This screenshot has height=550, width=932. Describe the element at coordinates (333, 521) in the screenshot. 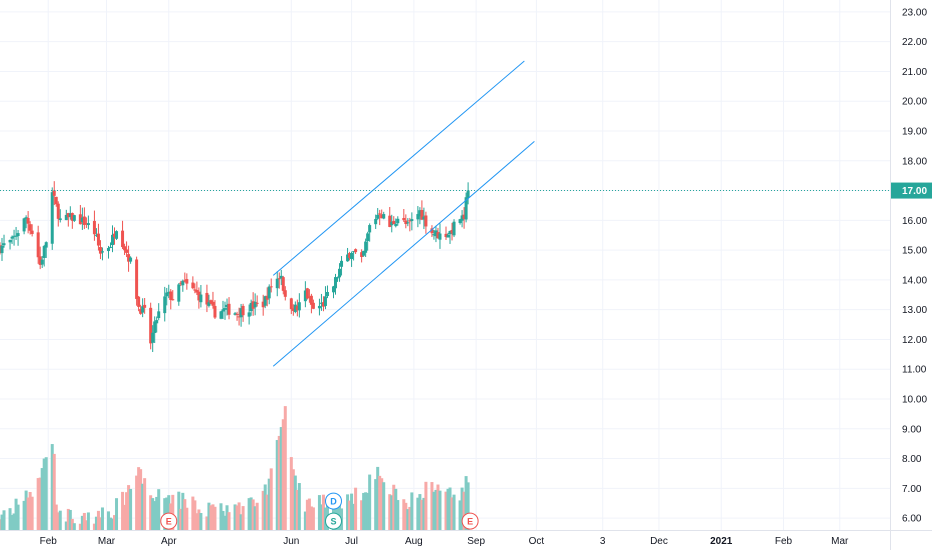

I see `split-event-marker: S` at that location.